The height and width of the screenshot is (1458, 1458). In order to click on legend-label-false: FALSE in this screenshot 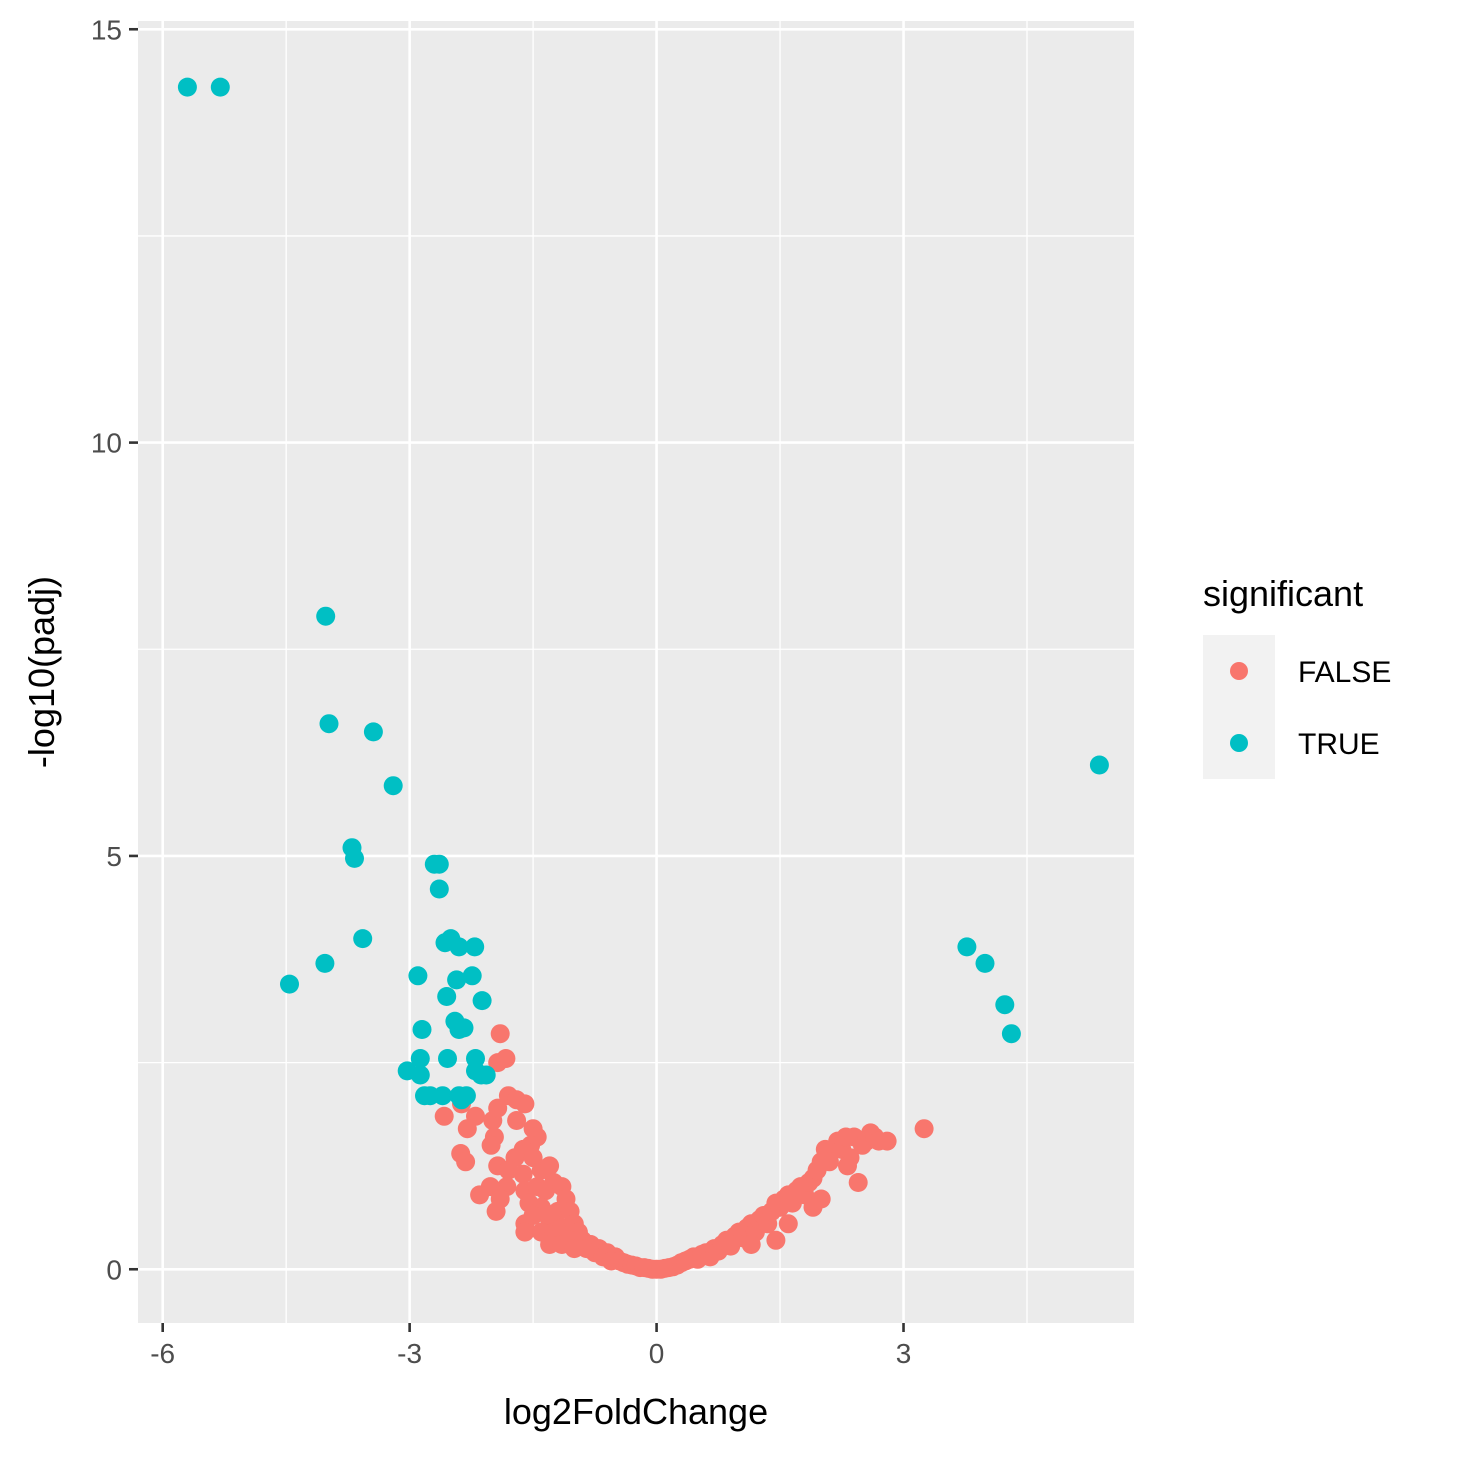, I will do `click(1344, 672)`.